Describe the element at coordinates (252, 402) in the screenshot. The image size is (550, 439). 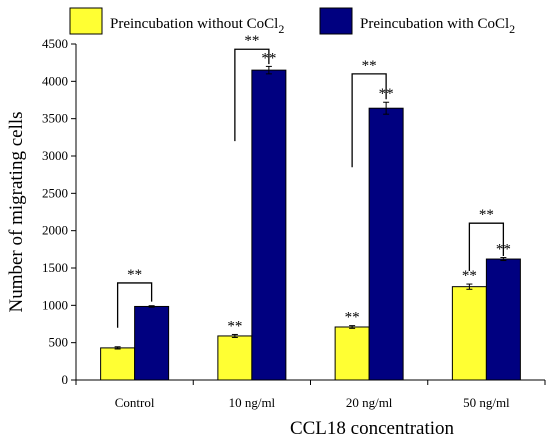
I see `x-tick-label: 10 ng/ml` at that location.